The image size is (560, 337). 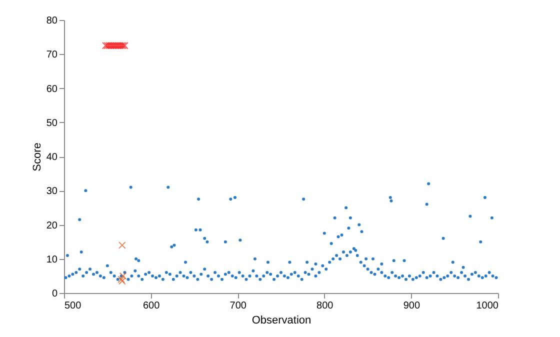 What do you see at coordinates (151, 306) in the screenshot?
I see `x-tick-label: 600` at bounding box center [151, 306].